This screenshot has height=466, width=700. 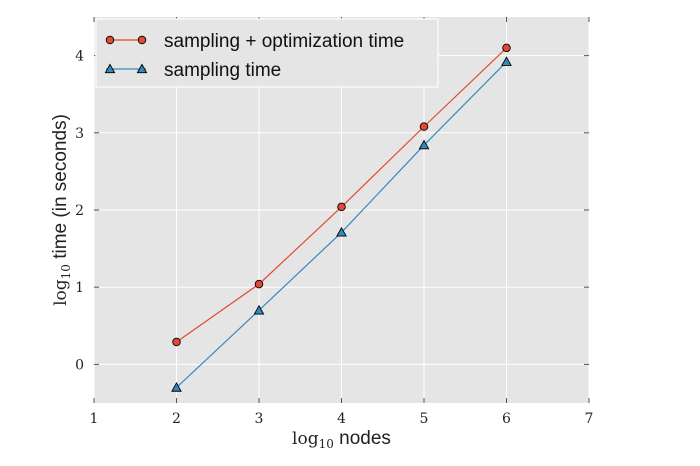 What do you see at coordinates (341, 439) in the screenshot?
I see `x-axis-label: log10 nodes` at bounding box center [341, 439].